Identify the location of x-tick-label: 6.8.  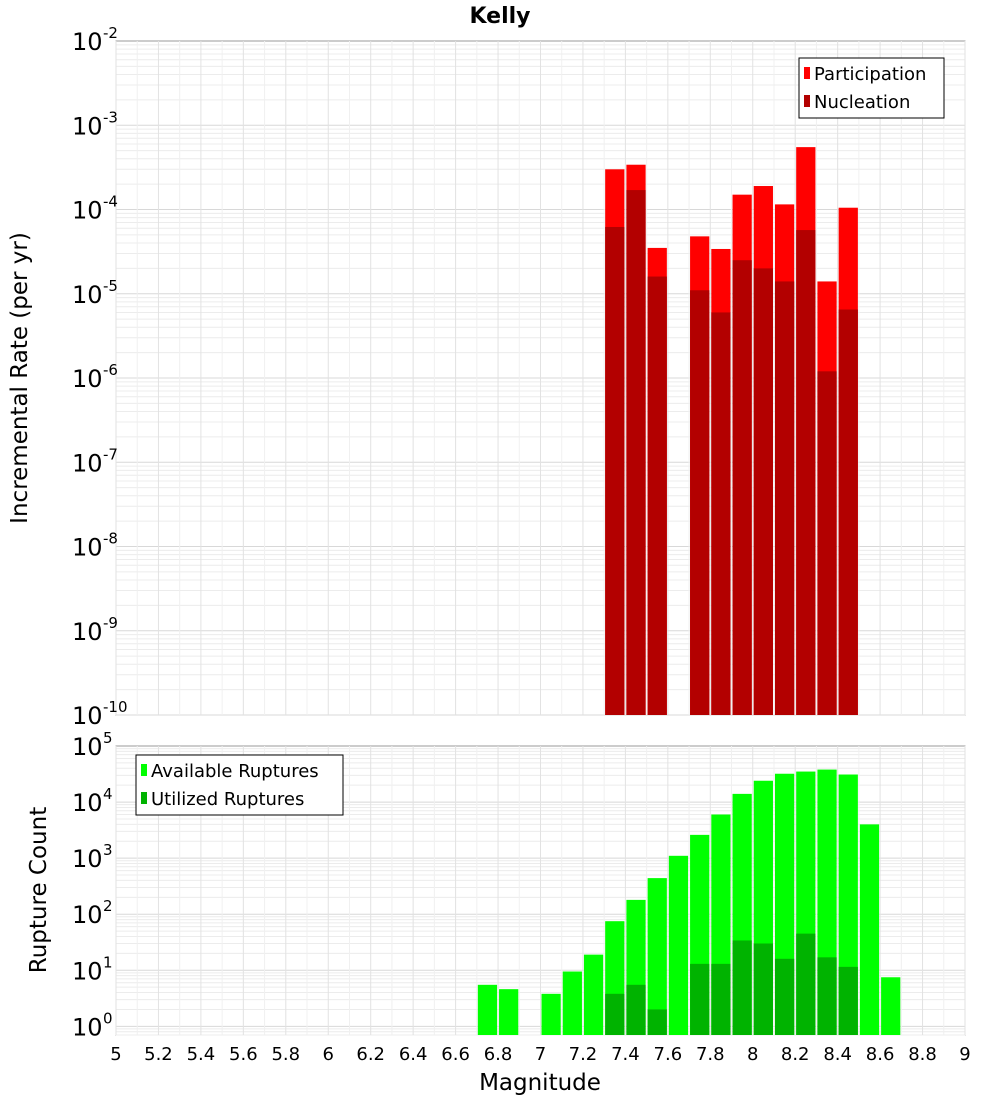
(498, 1054).